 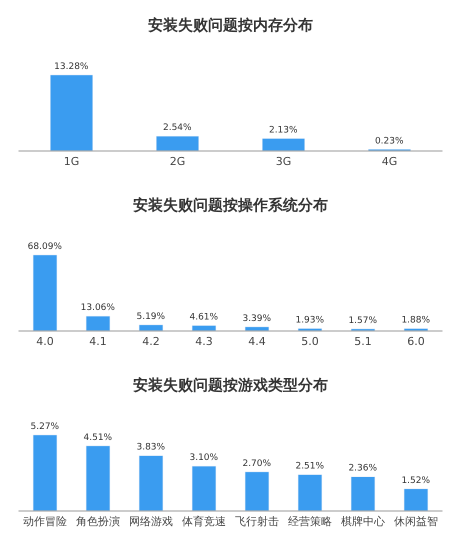 What do you see at coordinates (151, 521) in the screenshot?
I see `x-tick-label: 网络游戏` at bounding box center [151, 521].